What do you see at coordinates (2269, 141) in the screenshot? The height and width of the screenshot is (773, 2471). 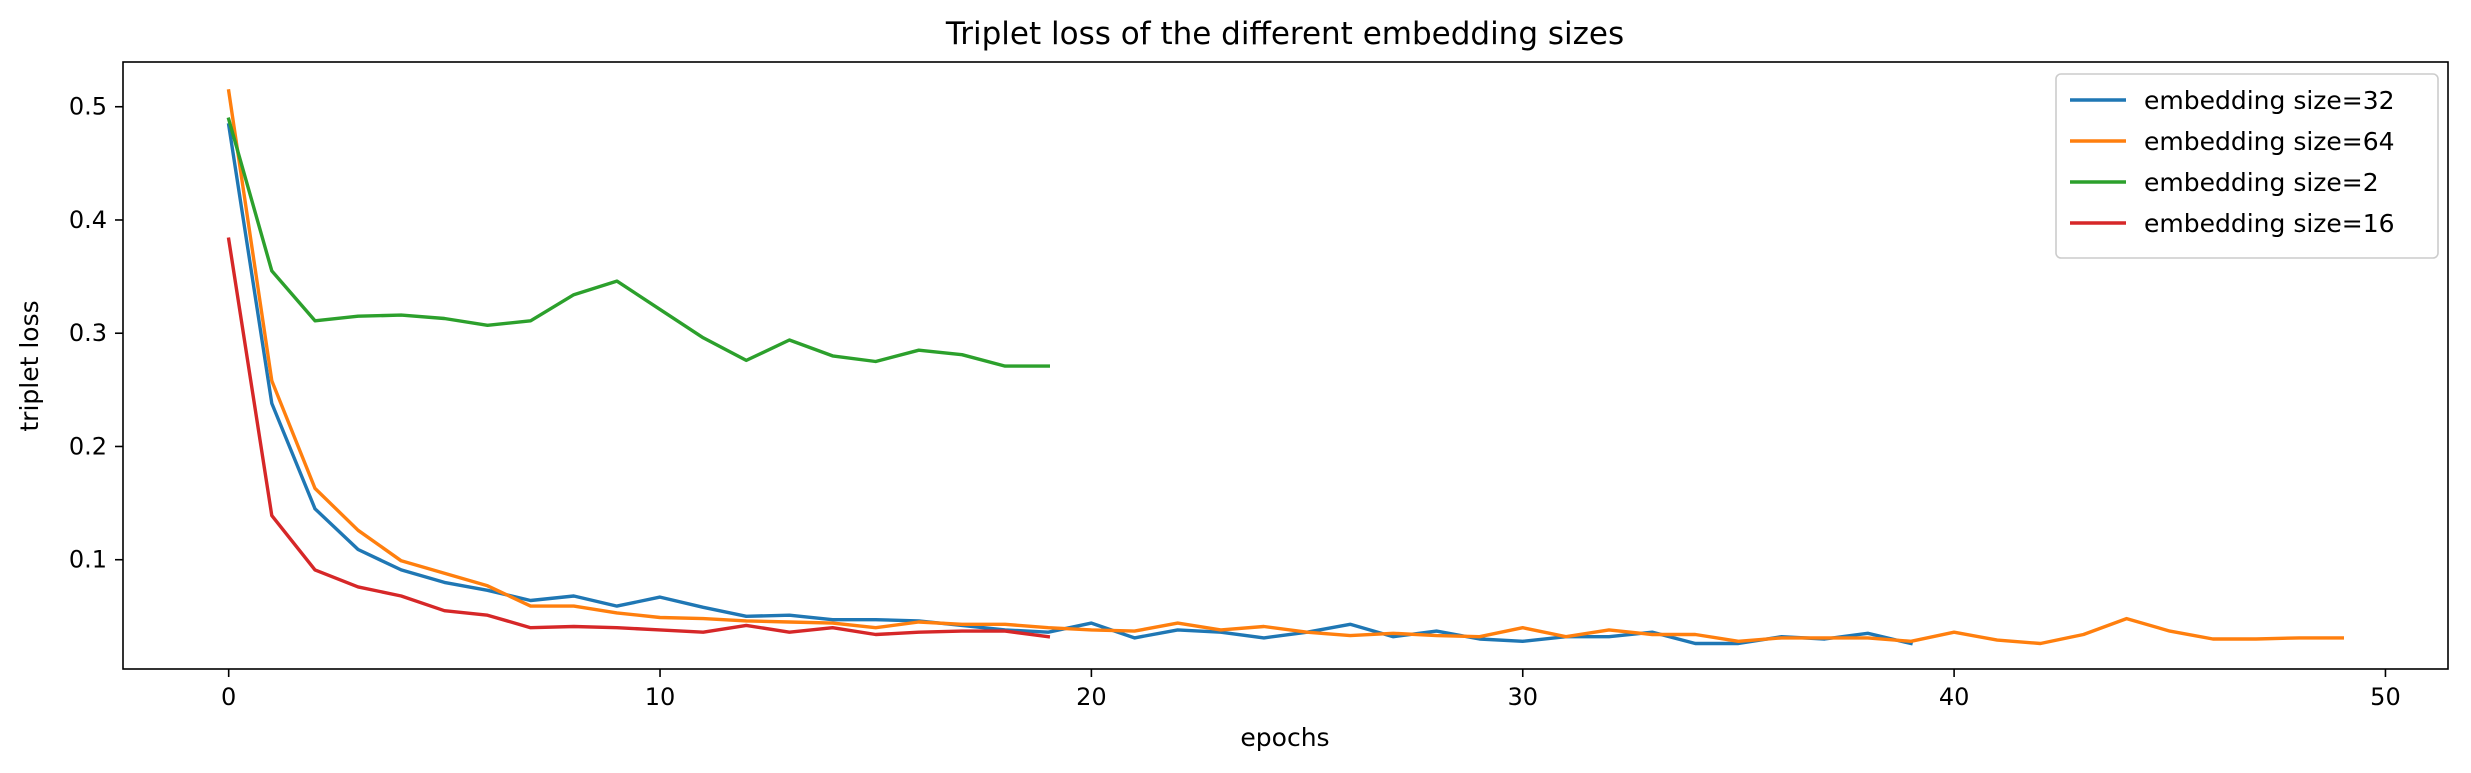 I see `legend-label: embedding size=64` at bounding box center [2269, 141].